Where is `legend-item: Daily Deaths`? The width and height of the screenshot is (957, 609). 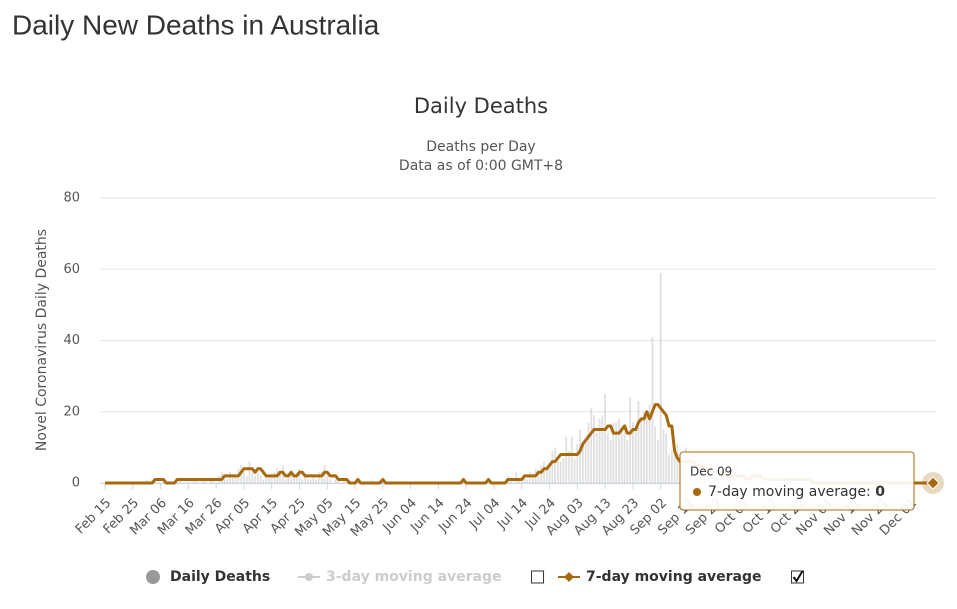
legend-item: Daily Deaths is located at coordinates (208, 577).